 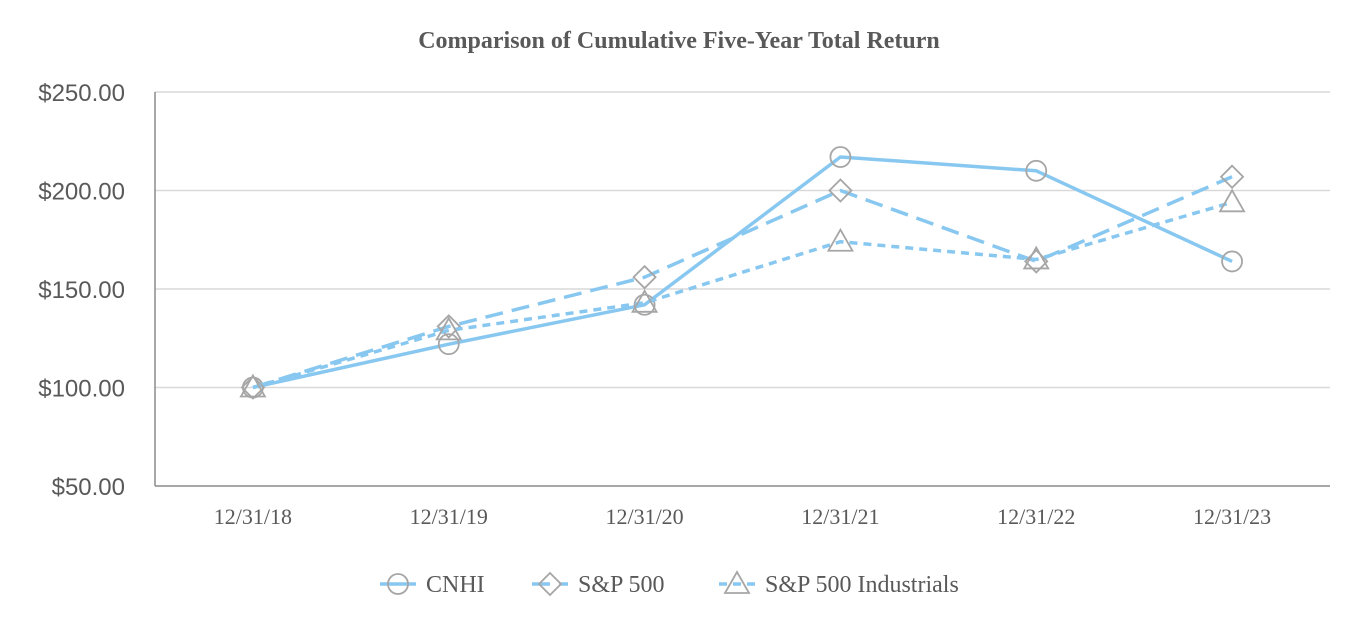 What do you see at coordinates (449, 516) in the screenshot?
I see `x-tick-label: 12/31/19` at bounding box center [449, 516].